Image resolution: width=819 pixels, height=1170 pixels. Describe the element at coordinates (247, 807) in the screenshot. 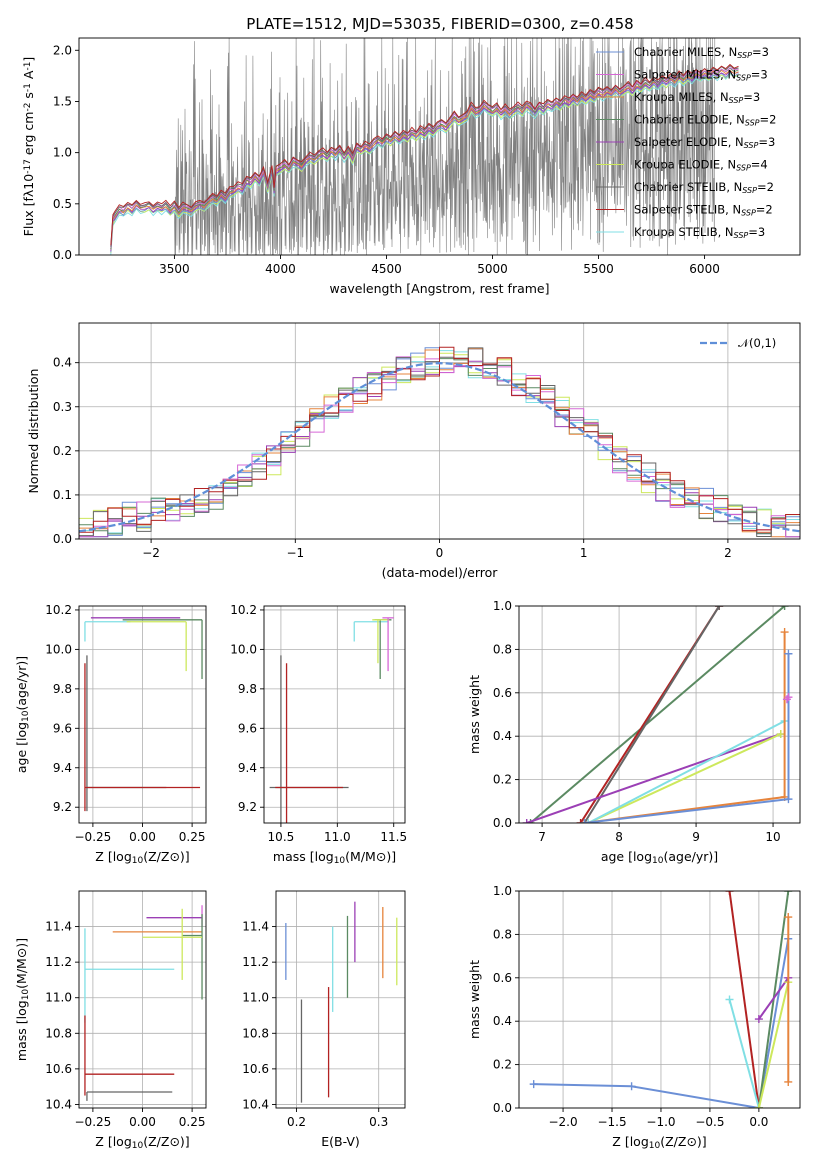

I see `y-tick-label: 9.2` at that location.